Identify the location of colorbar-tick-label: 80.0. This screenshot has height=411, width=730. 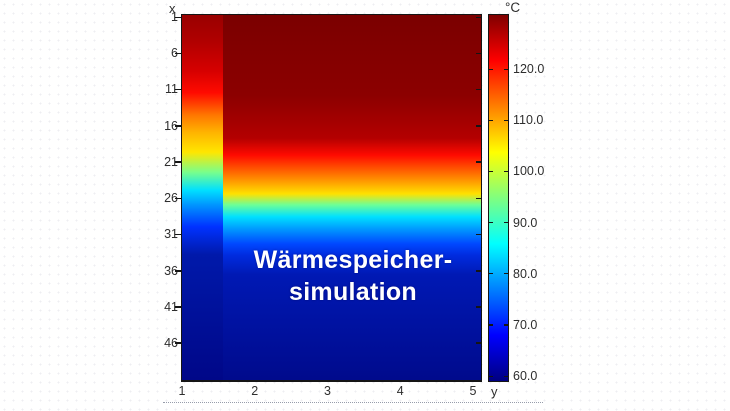
(525, 273).